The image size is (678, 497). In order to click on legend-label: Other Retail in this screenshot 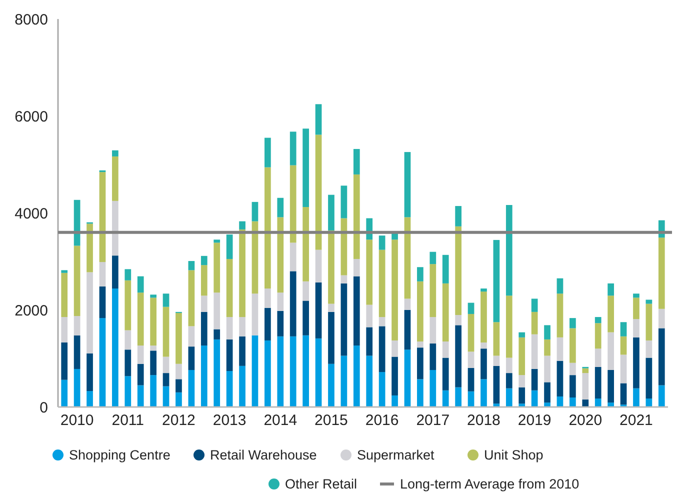, I will do `click(321, 484)`.